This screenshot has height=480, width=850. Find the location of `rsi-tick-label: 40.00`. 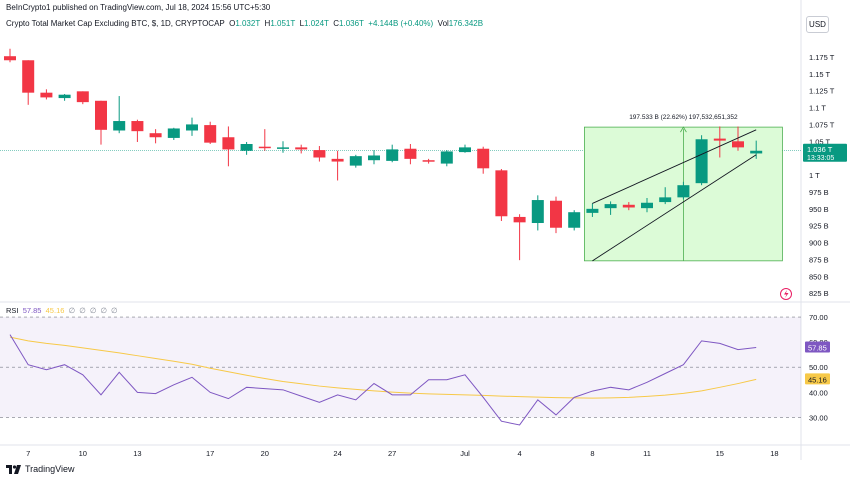

rsi-tick-label: 40.00 is located at coordinates (818, 392).